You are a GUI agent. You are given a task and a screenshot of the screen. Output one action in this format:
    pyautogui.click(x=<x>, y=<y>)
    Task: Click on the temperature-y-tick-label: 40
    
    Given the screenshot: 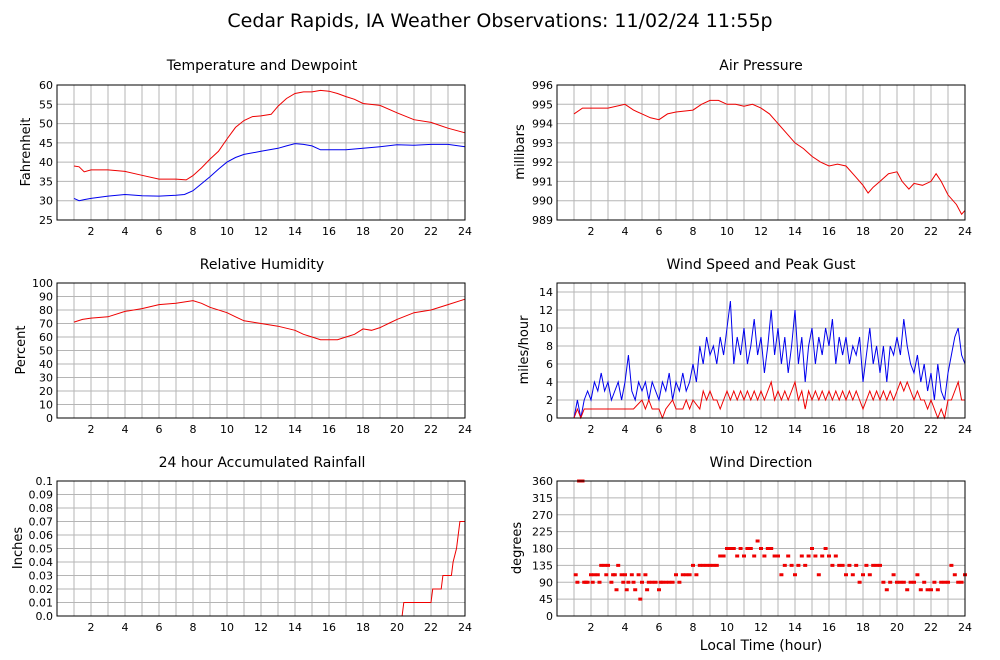 What is the action you would take?
    pyautogui.click(x=46, y=162)
    